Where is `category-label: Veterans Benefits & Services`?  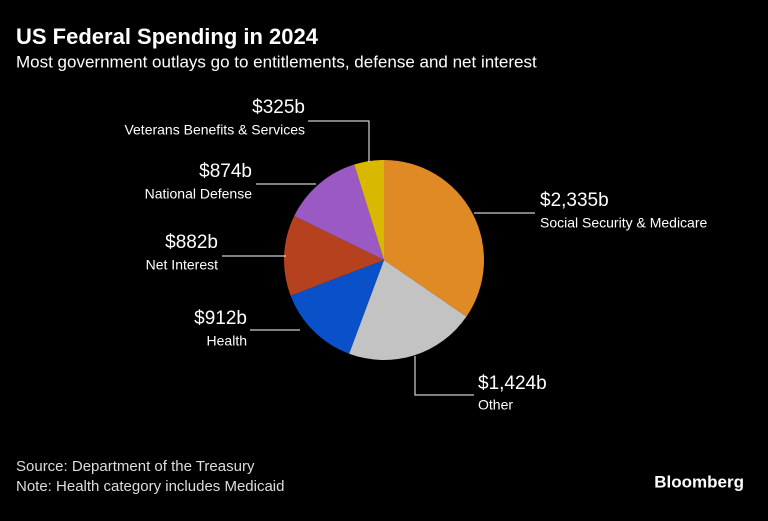
category-label: Veterans Benefits & Services is located at coordinates (214, 130).